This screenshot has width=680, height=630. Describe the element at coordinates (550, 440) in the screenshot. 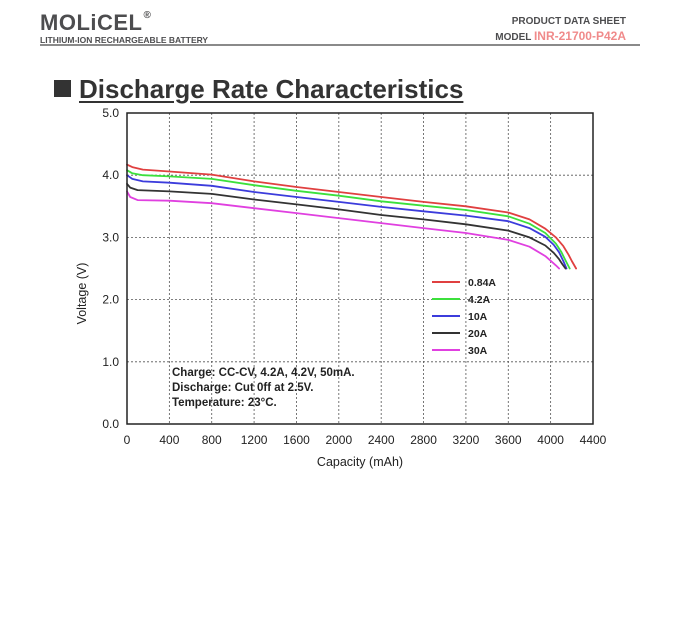

I see `x-tick-label: 4000` at that location.